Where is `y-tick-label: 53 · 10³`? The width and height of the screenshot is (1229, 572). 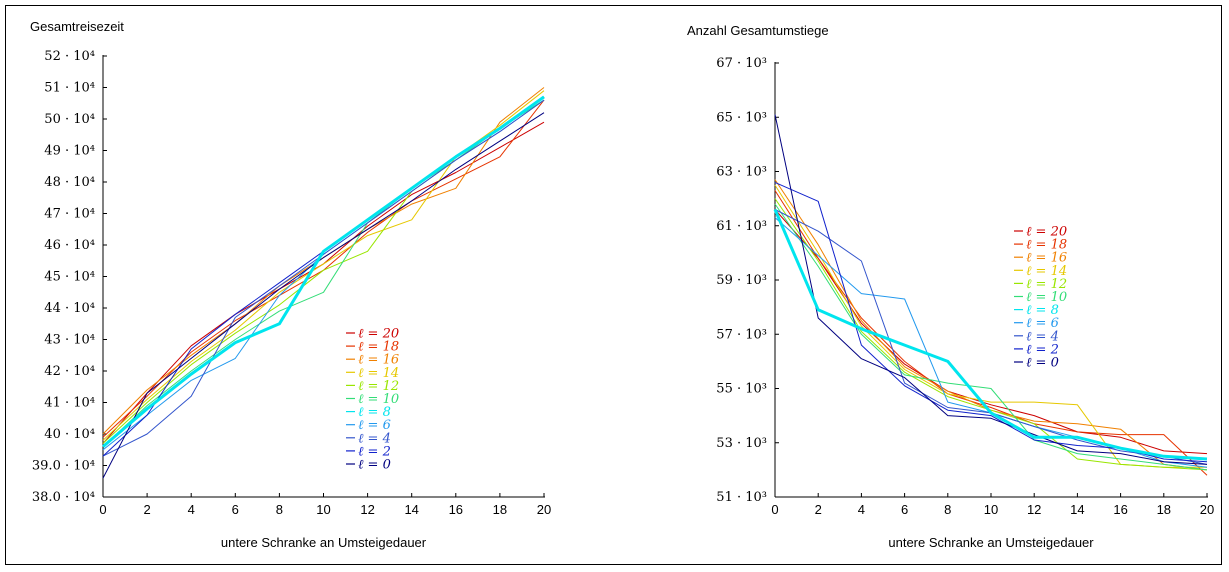 y-tick-label: 53 · 10³ is located at coordinates (741, 443).